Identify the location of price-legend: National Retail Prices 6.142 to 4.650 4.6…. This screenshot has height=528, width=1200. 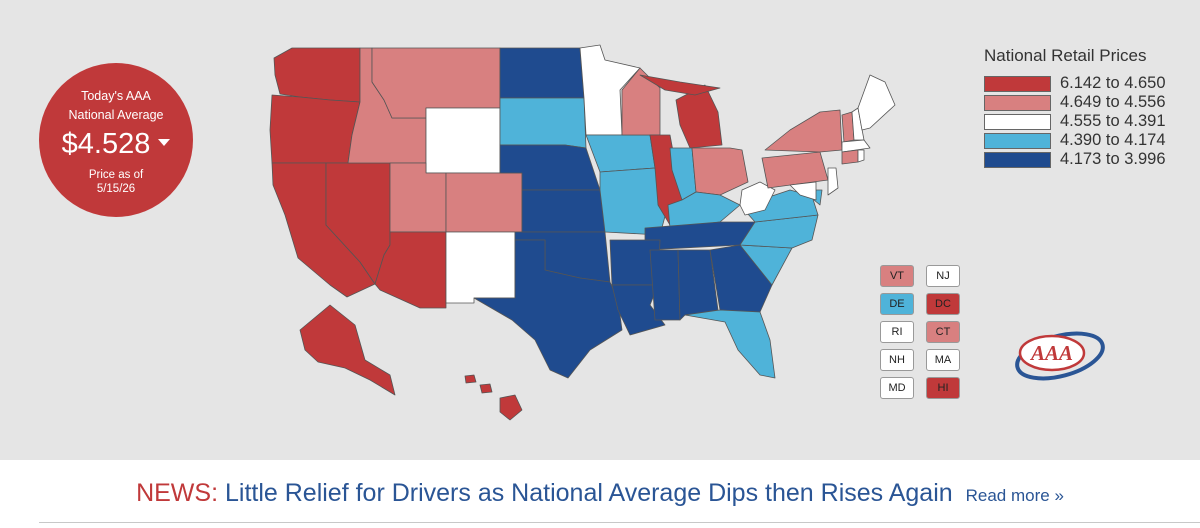
(1079, 107).